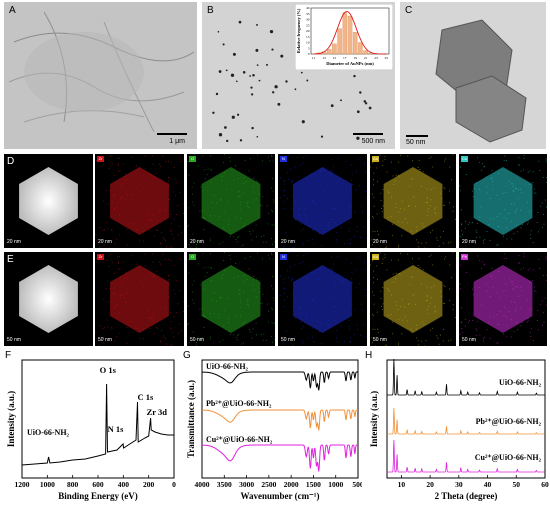 This screenshot has width=550, height=505. Describe the element at coordinates (308, 14) in the screenshot. I see `inset-y-tick: 35` at that location.